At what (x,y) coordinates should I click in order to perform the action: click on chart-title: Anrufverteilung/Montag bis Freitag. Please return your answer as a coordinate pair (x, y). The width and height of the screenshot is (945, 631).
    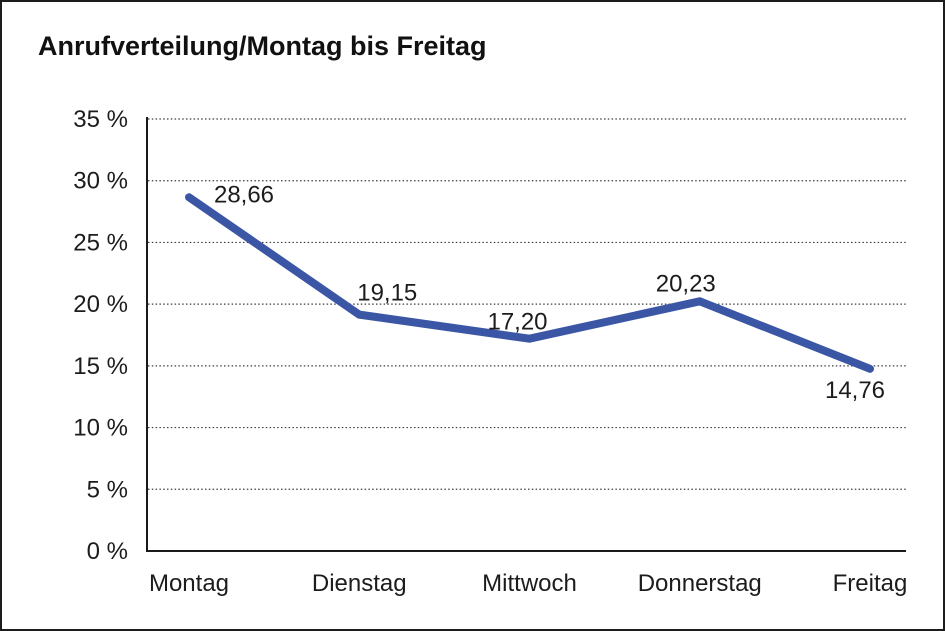
    Looking at the image, I should click on (262, 46).